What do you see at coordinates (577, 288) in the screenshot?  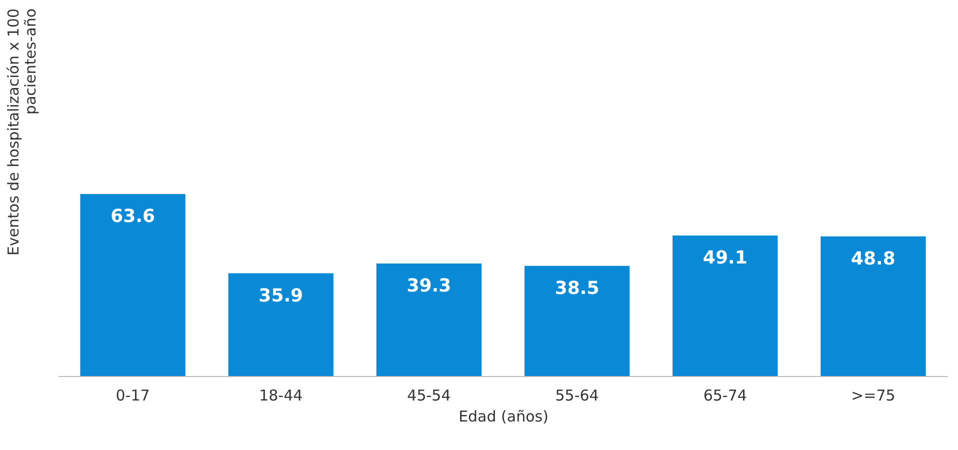 I see `data-label: 38.5` at bounding box center [577, 288].